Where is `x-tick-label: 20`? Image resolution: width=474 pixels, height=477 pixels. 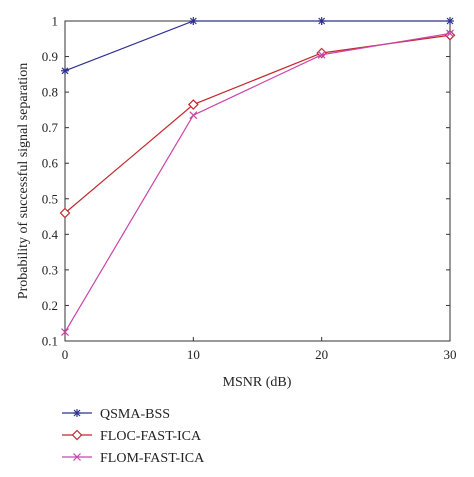
x-tick-label: 20 is located at coordinates (321, 354).